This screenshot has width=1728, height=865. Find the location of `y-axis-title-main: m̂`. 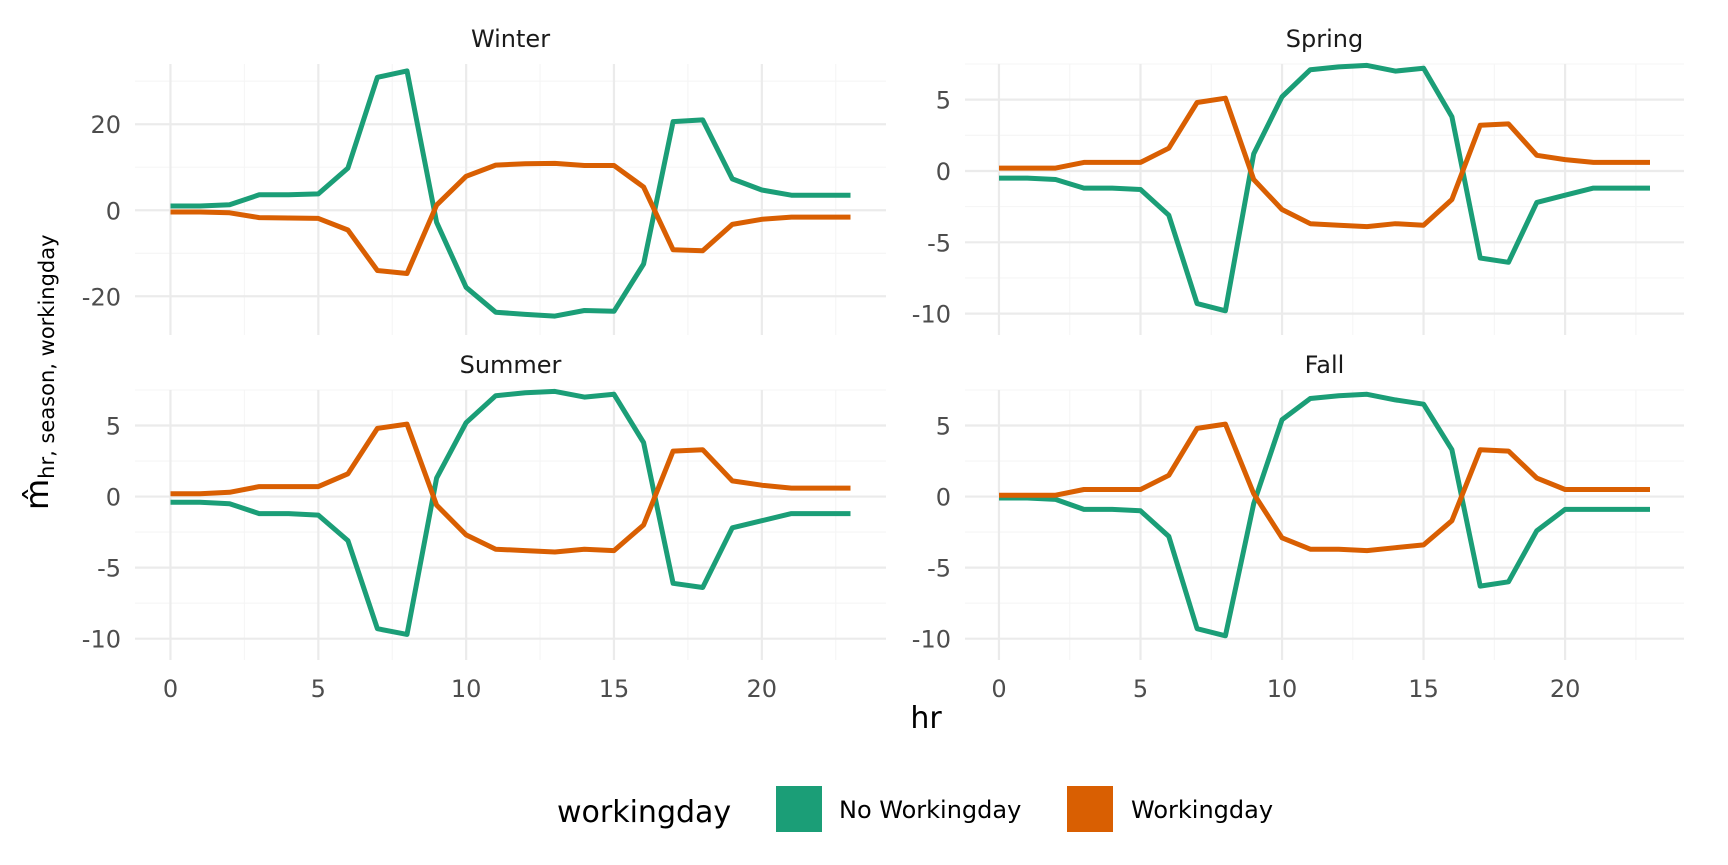

y-axis-title-main: m̂ is located at coordinates (37, 494).